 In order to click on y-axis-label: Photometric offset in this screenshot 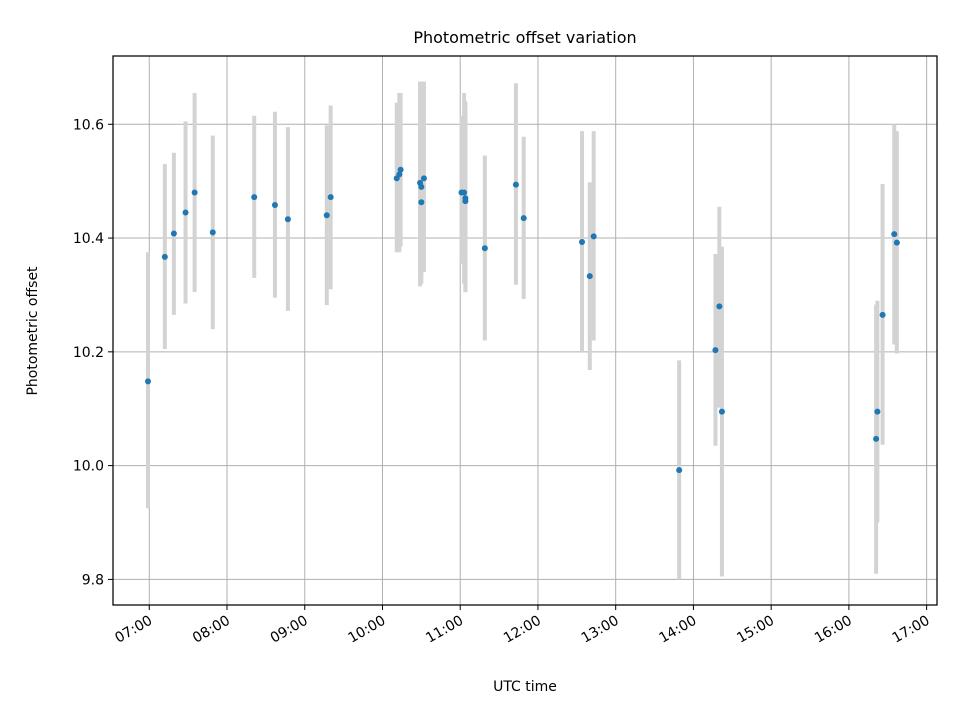, I will do `click(33, 331)`.